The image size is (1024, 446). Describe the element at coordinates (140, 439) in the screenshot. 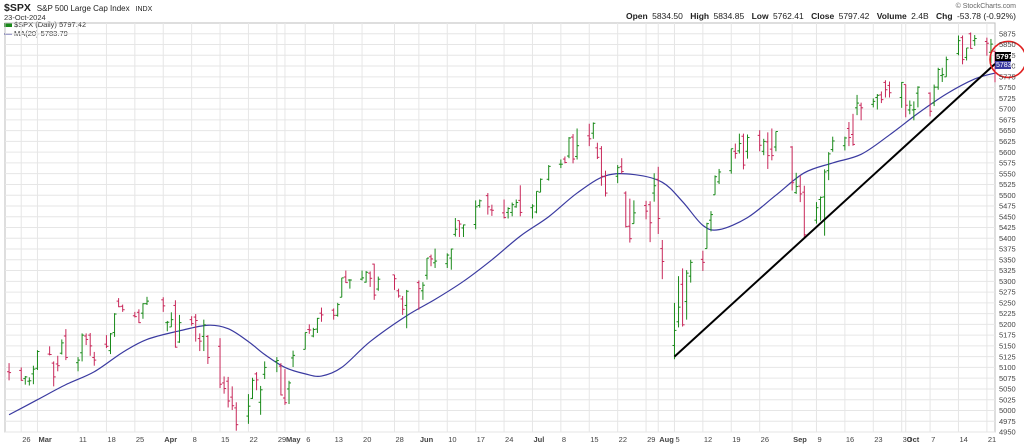

I see `x-tick-label: 25` at that location.